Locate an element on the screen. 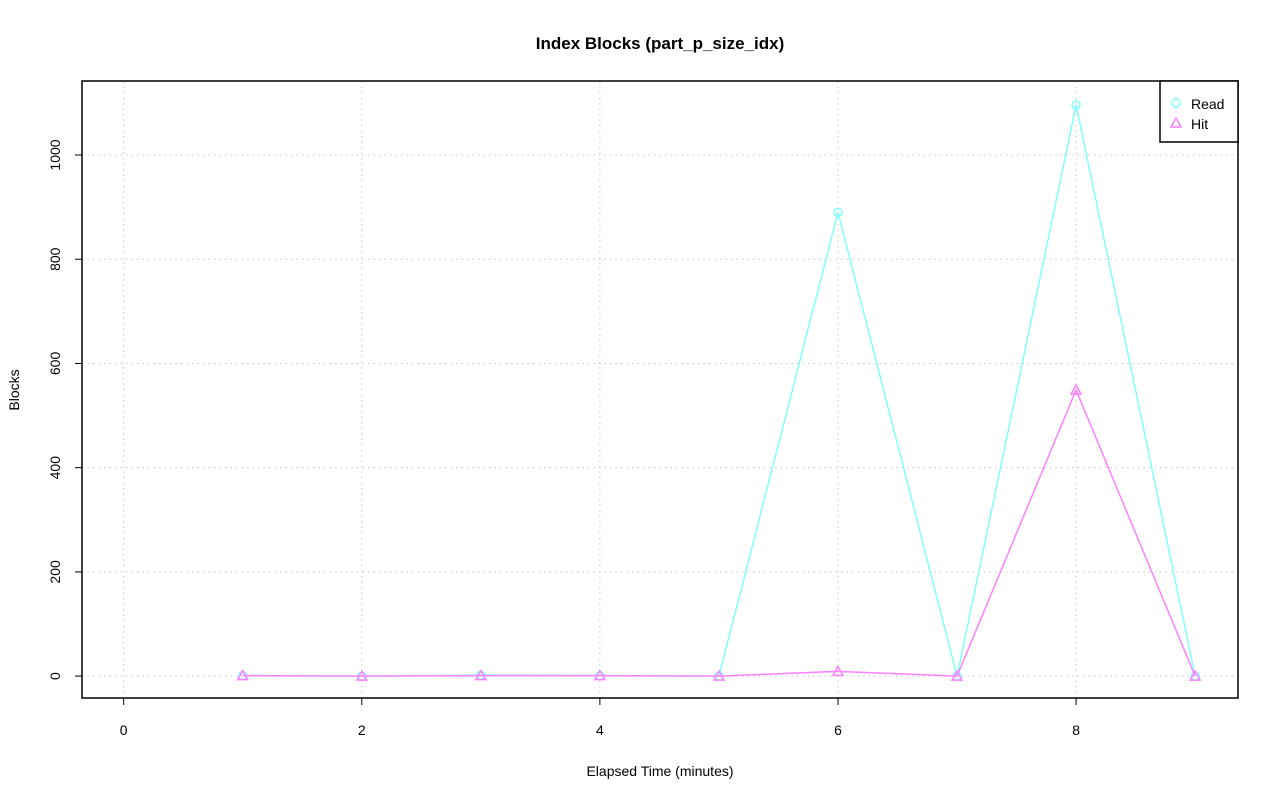 The height and width of the screenshot is (801, 1280). legend-hit-label: Hit is located at coordinates (1199, 124).